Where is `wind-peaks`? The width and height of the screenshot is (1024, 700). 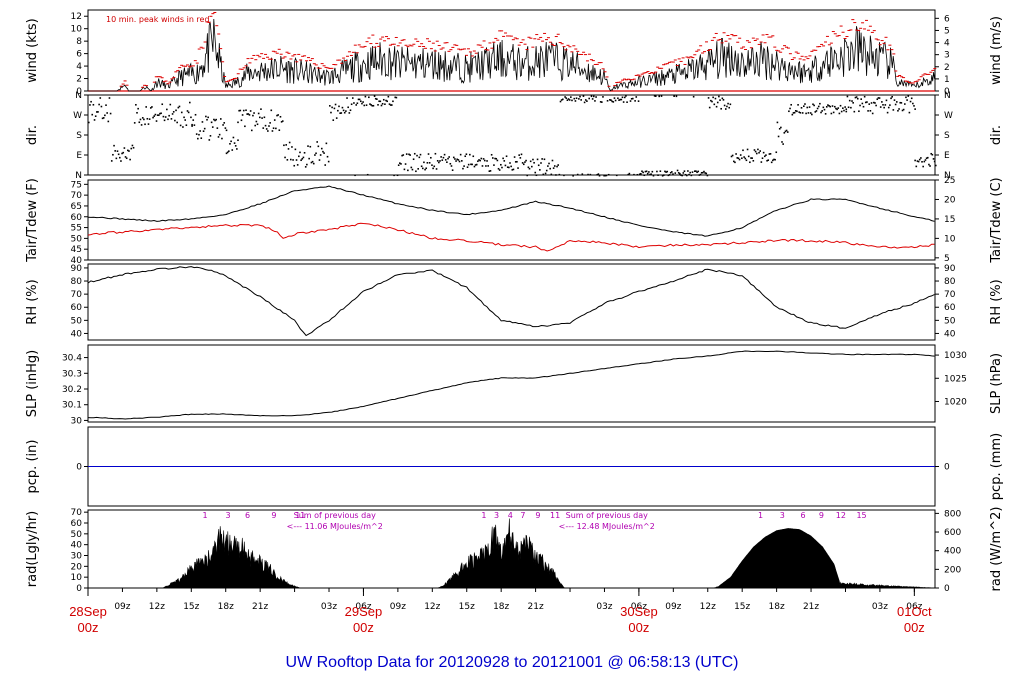
wind-peaks is located at coordinates (528, 49).